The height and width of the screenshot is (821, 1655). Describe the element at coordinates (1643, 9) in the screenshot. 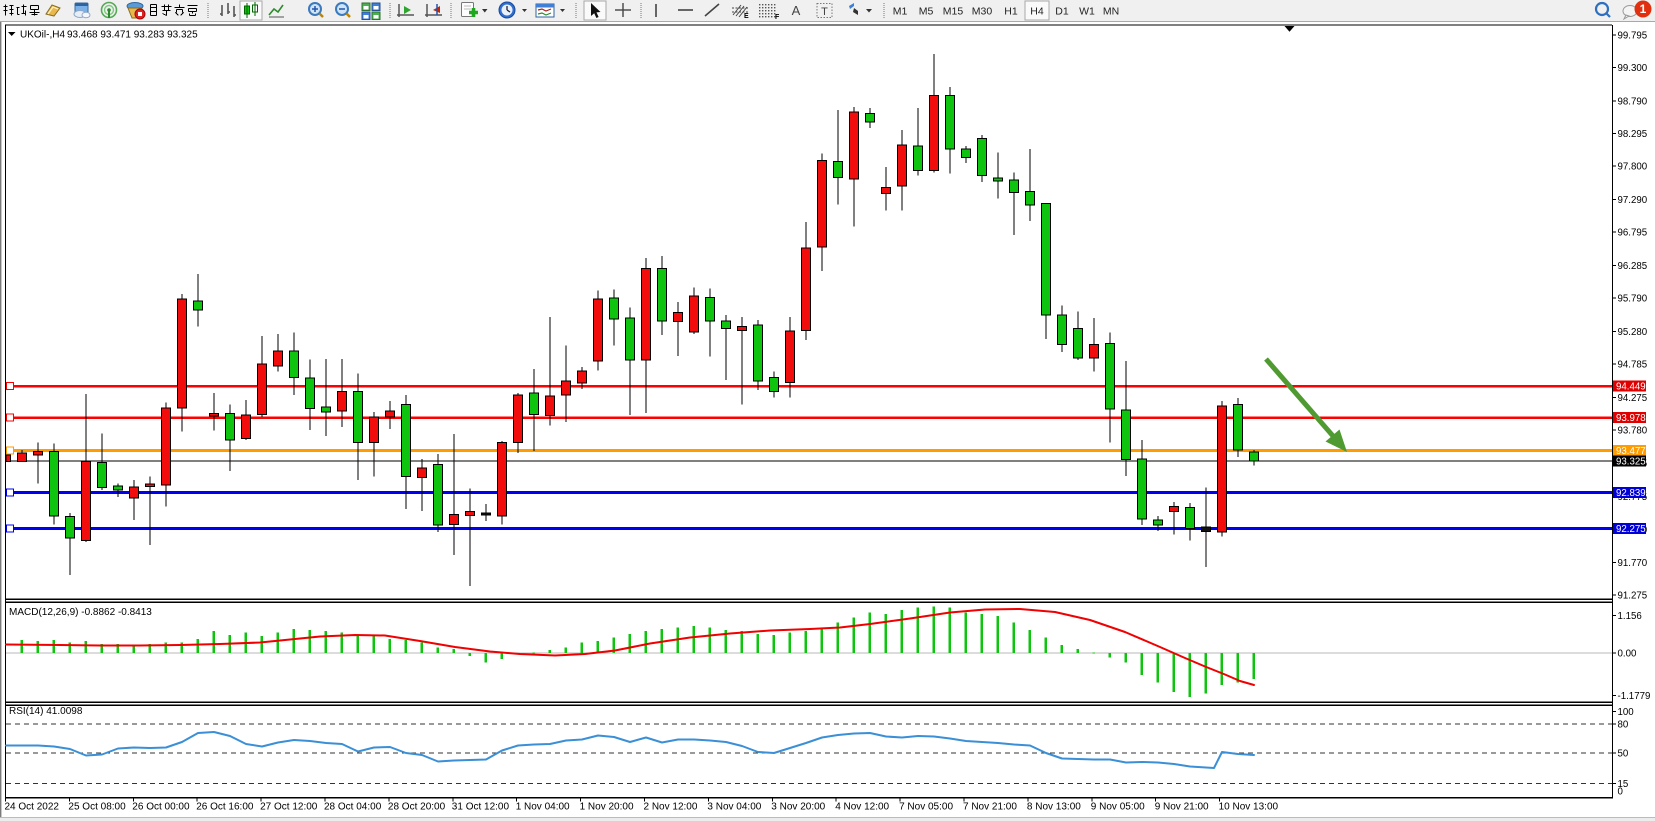

I see `svg-text: 1` at that location.